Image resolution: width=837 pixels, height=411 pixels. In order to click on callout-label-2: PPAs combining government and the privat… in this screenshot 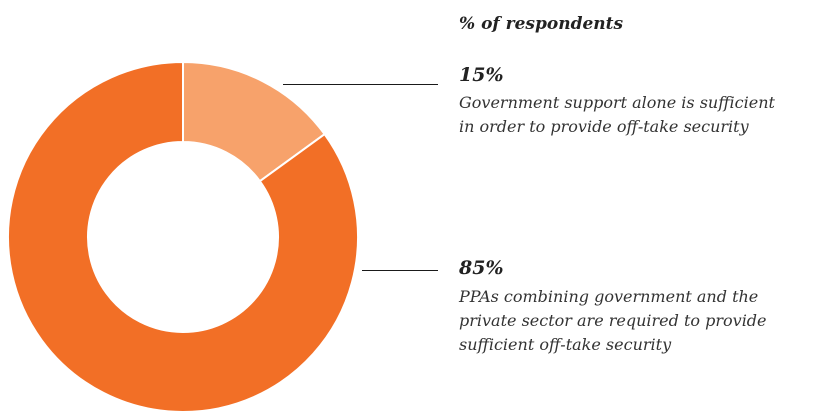, I will do `click(613, 320)`.